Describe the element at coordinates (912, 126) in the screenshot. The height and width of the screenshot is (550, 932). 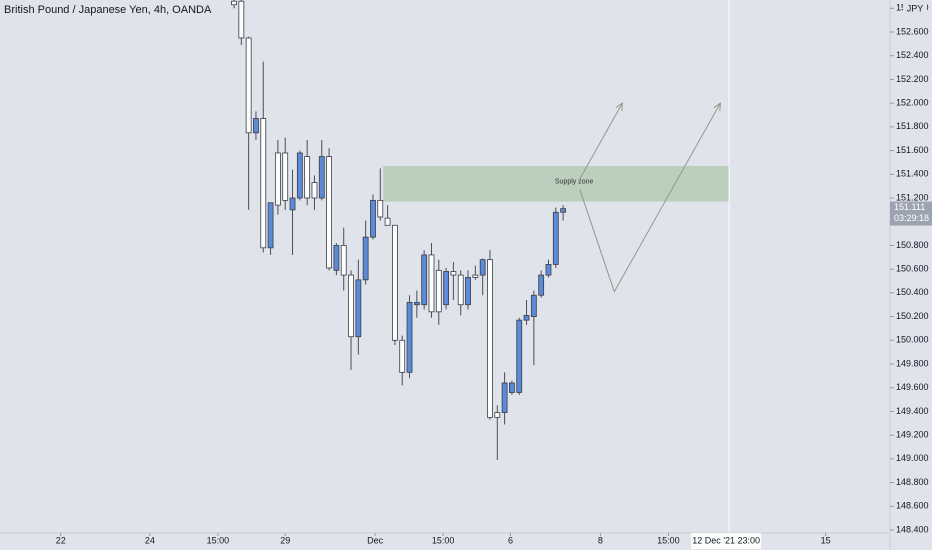
I see `y-tick-label: 151.800` at that location.